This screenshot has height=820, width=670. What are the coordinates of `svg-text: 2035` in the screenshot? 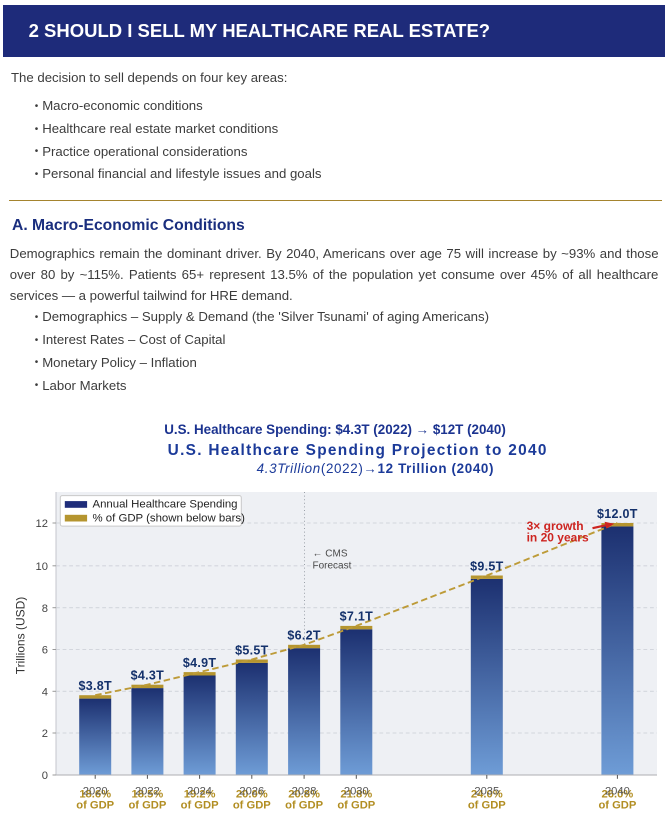 It's located at (486, 791).